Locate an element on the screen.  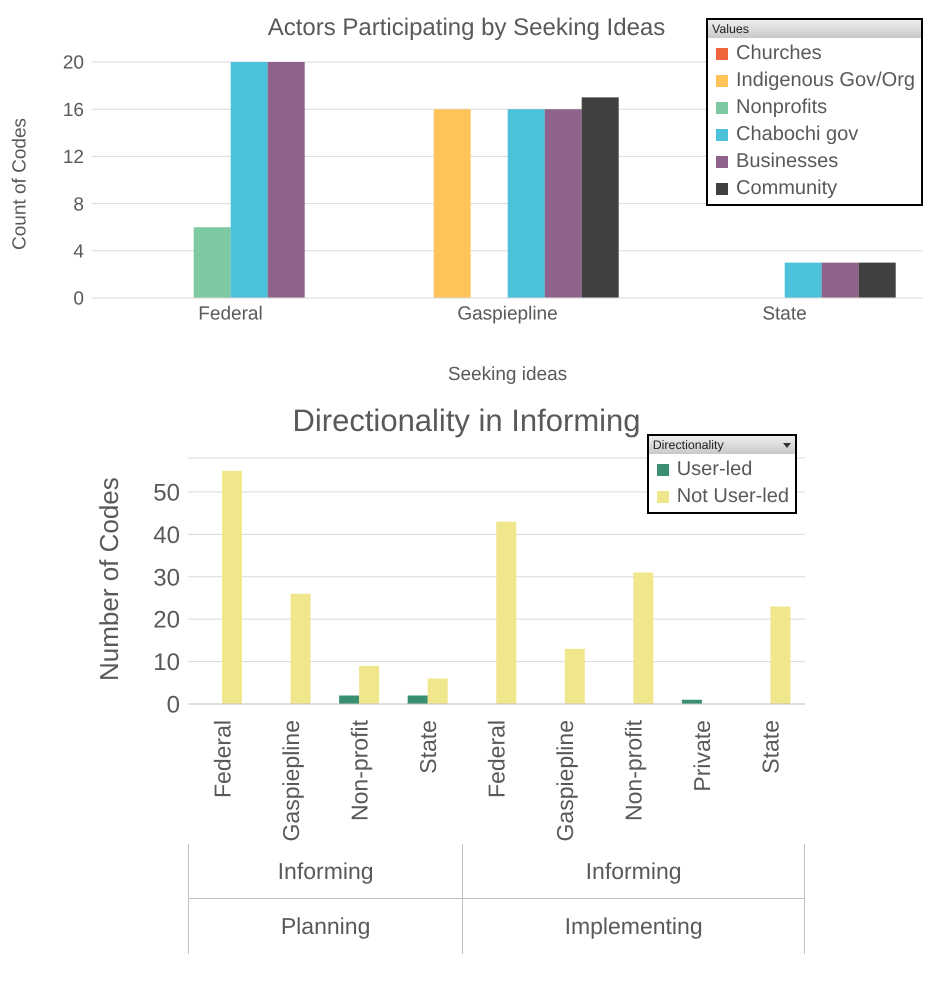
y-tick-label: 12 is located at coordinates (73, 157).